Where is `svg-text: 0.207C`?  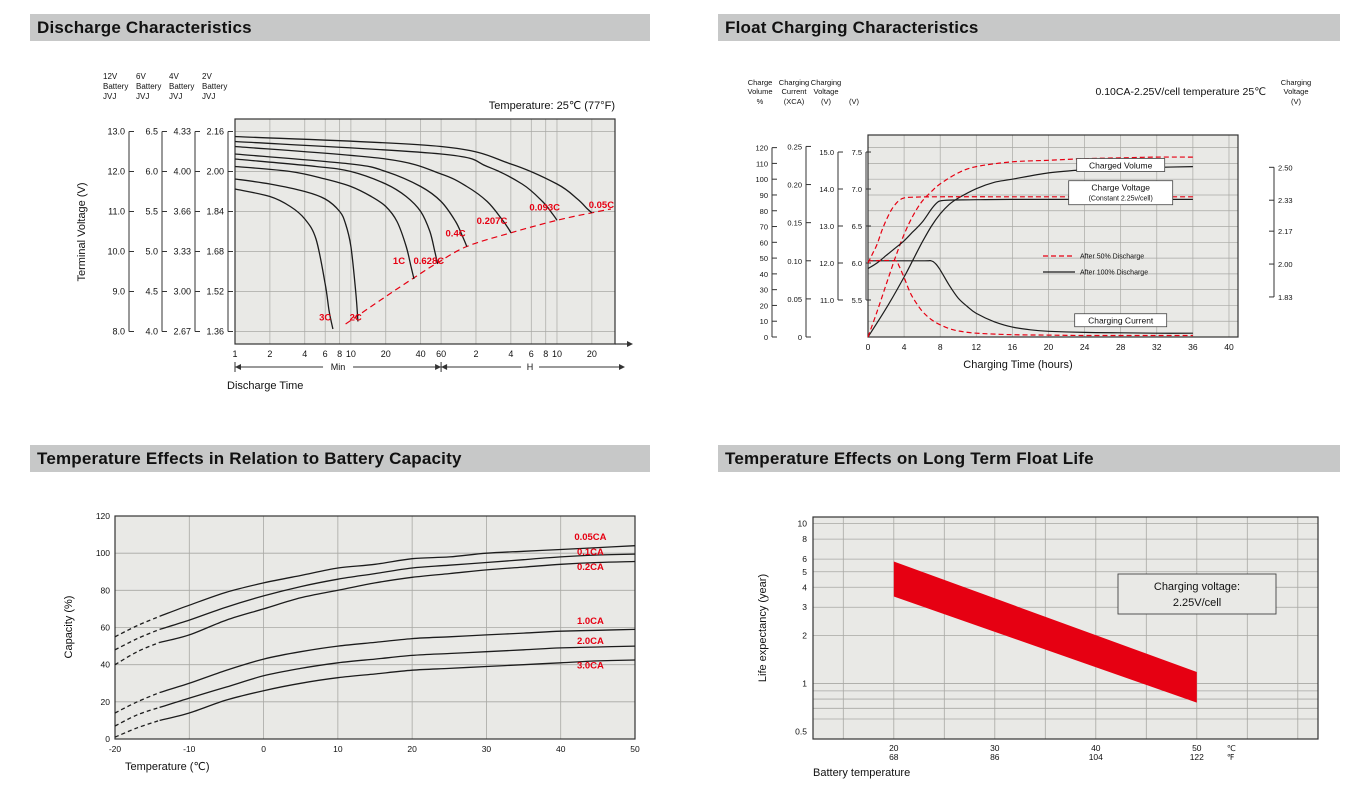 svg-text: 0.207C is located at coordinates (492, 221).